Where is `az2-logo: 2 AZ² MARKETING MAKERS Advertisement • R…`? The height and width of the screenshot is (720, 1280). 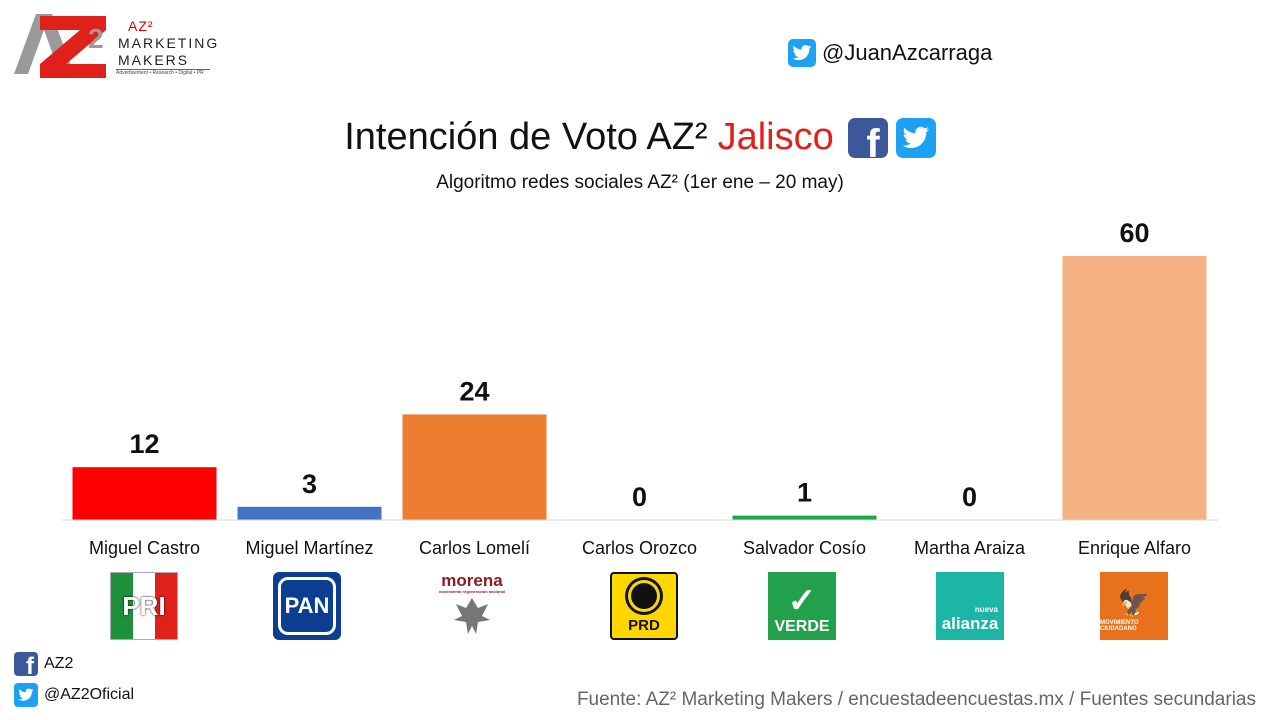
az2-logo: 2 AZ² MARKETING MAKERS Advertisement • R… is located at coordinates (113, 44).